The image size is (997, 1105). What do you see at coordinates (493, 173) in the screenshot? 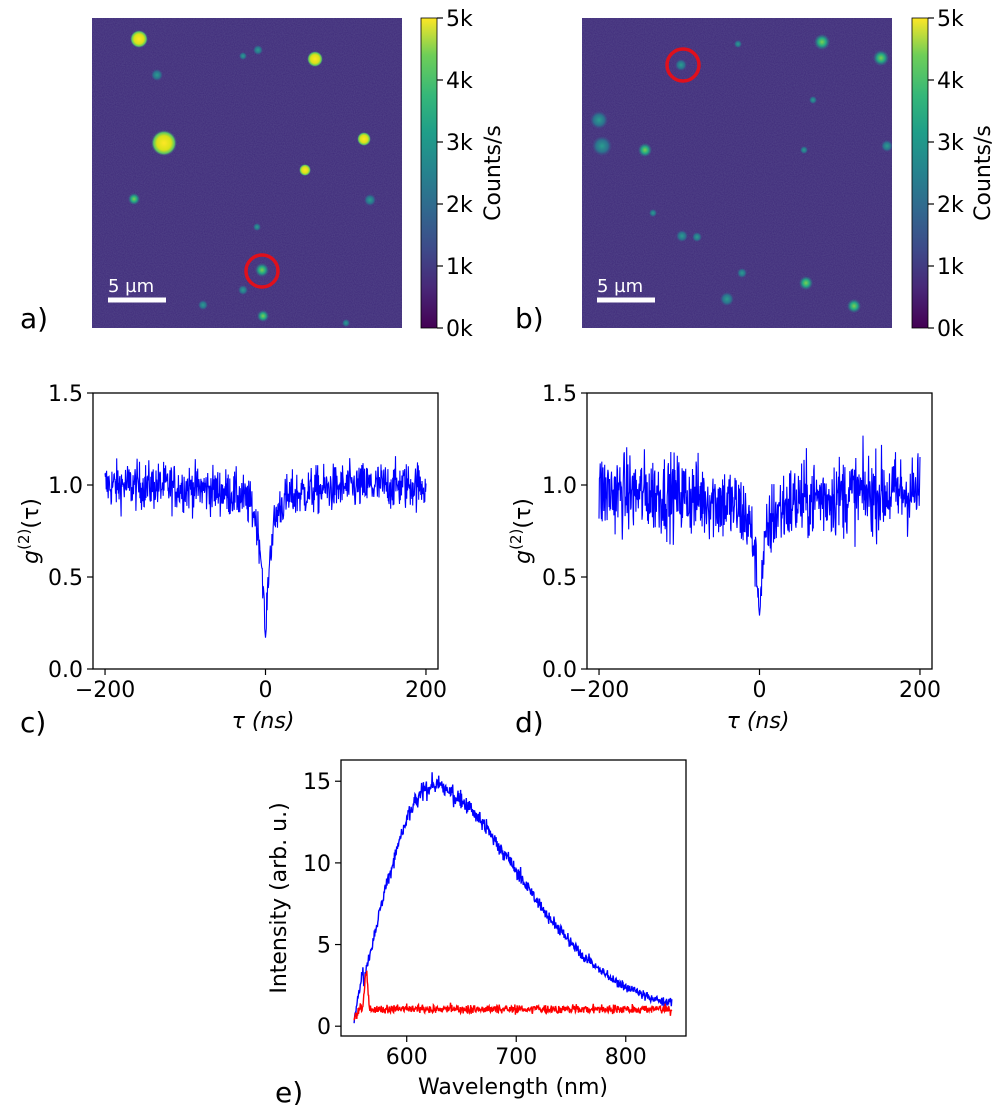
I see `colorbar-a-label: Counts/s` at bounding box center [493, 173].